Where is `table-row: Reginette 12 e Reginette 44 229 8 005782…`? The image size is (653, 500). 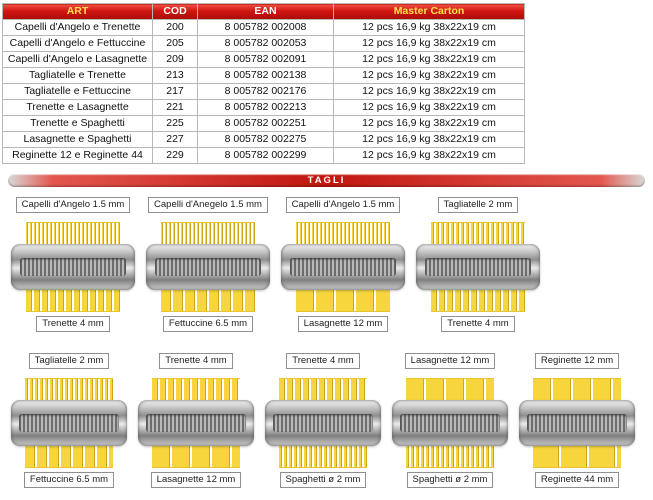
table-row: Reginette 12 e Reginette 44 229 8 005782… is located at coordinates (263, 155).